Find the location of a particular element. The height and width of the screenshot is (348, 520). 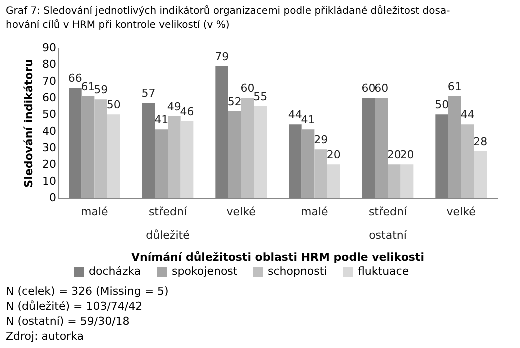

y-axis-title: Sledování indikátoru is located at coordinates (29, 123).